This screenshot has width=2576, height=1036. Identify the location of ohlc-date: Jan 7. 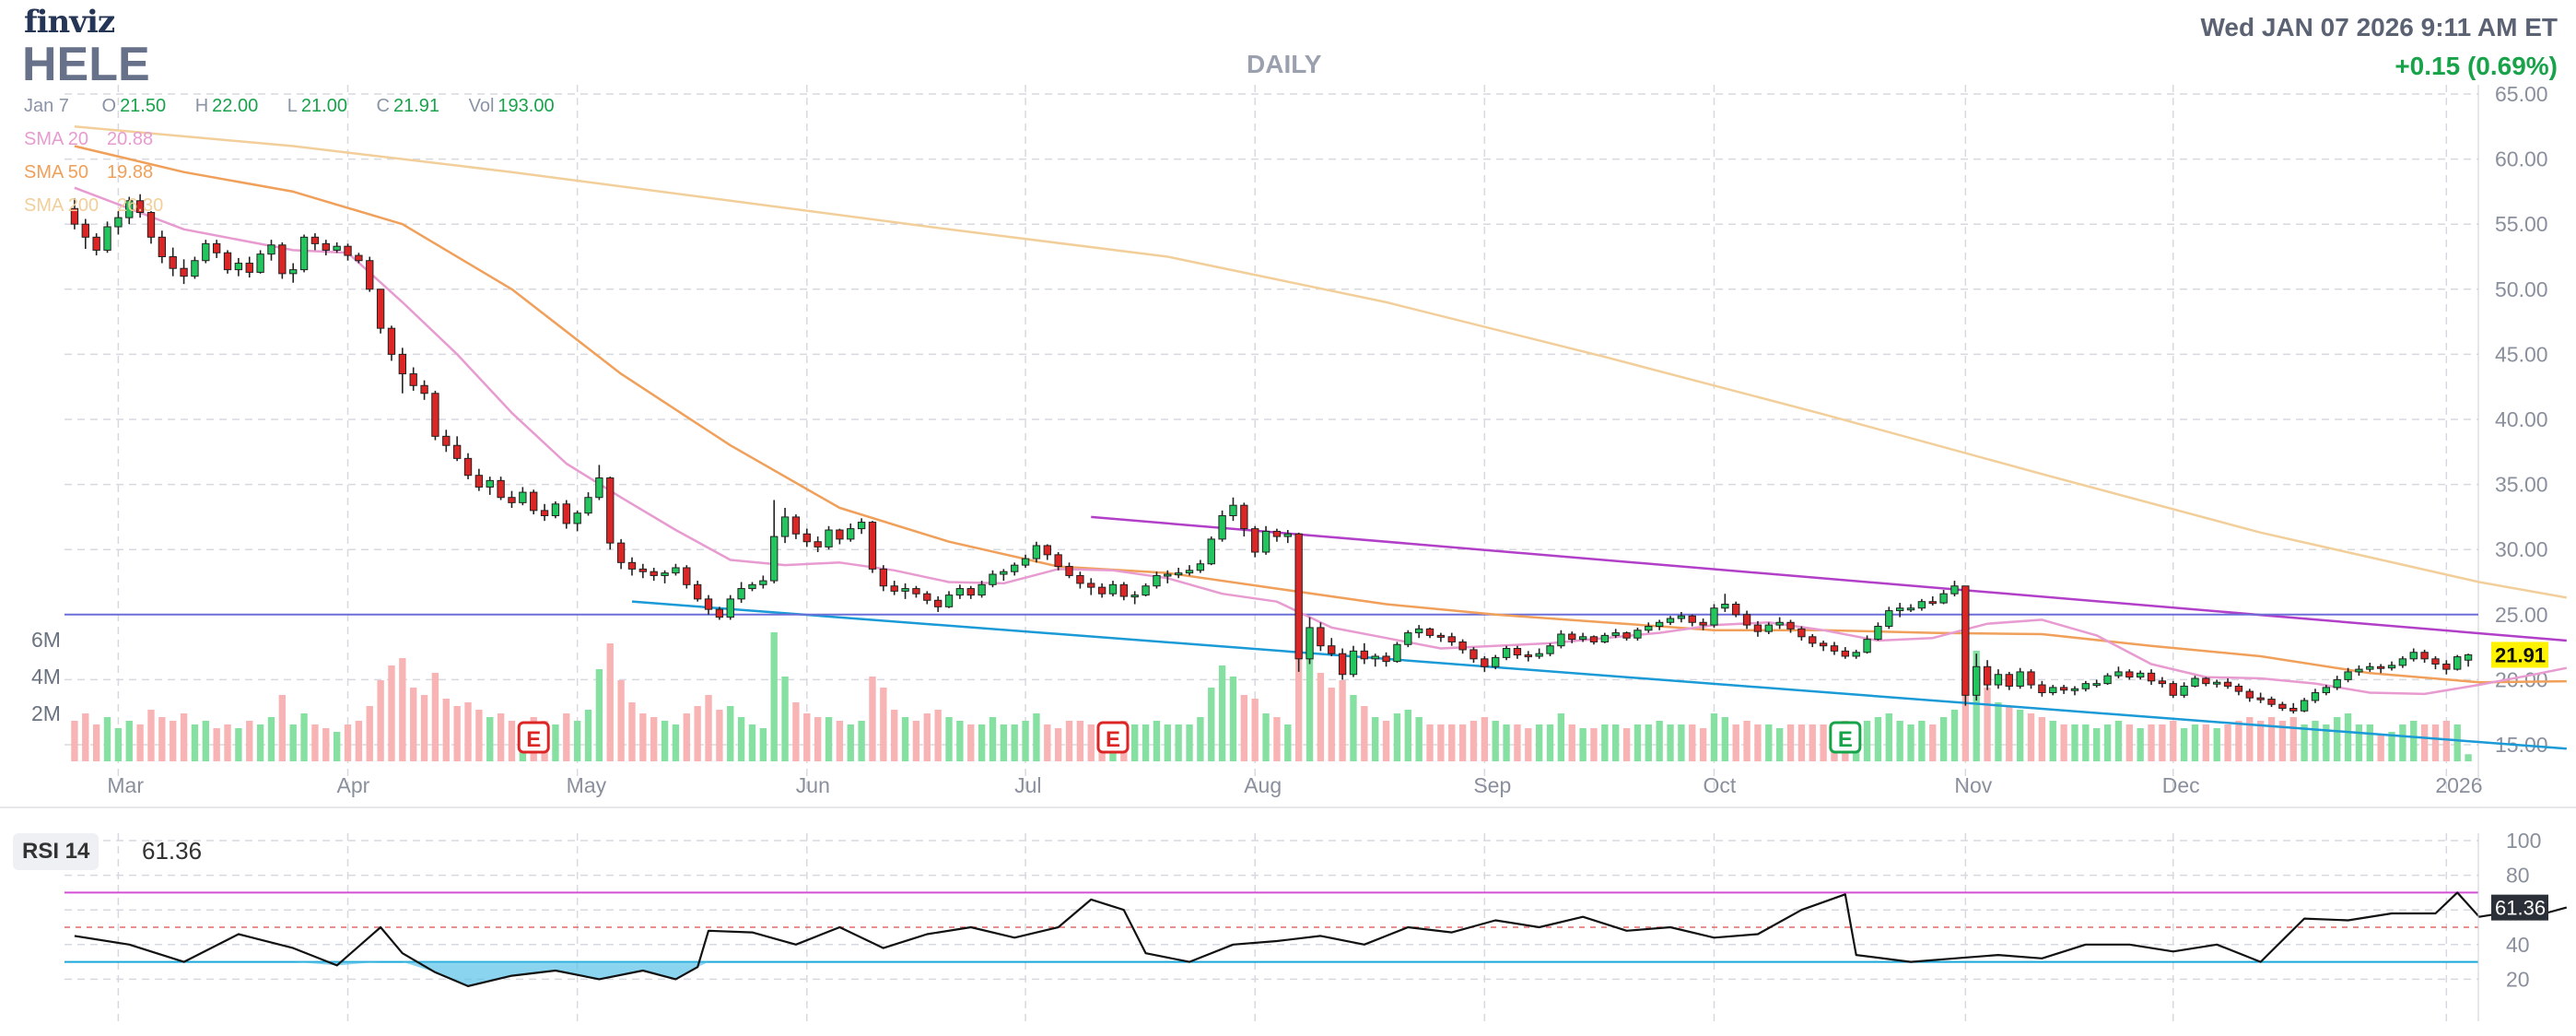
(46, 106).